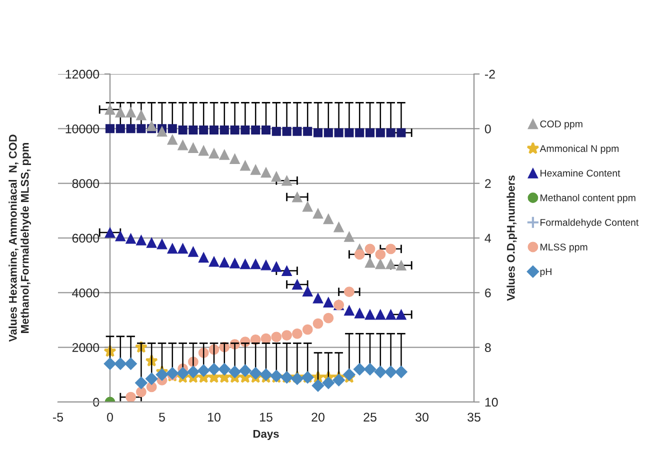 The height and width of the screenshot is (464, 653). What do you see at coordinates (266, 417) in the screenshot?
I see `x-tick-label: 15` at bounding box center [266, 417].